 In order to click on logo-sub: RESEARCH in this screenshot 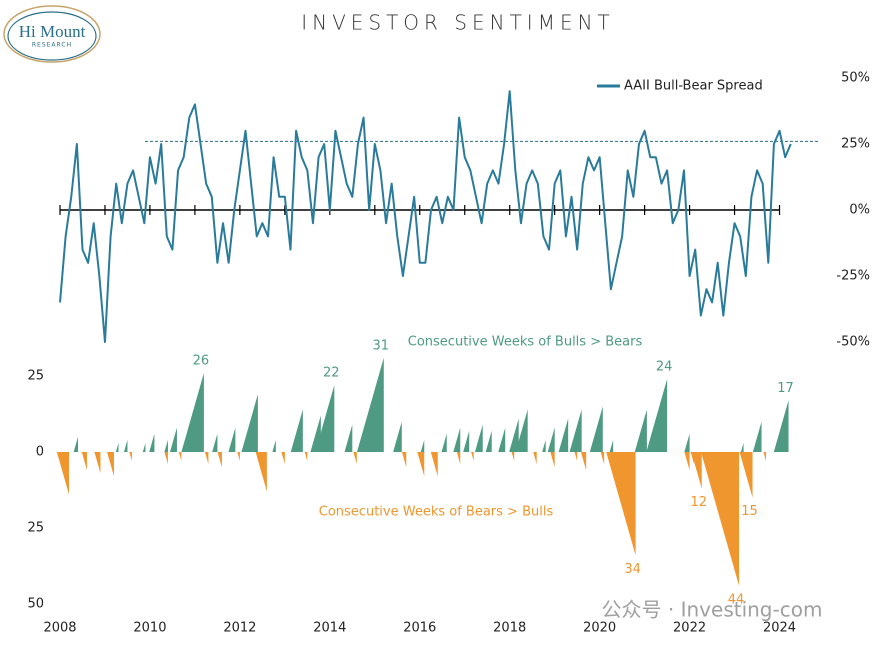, I will do `click(52, 45)`.